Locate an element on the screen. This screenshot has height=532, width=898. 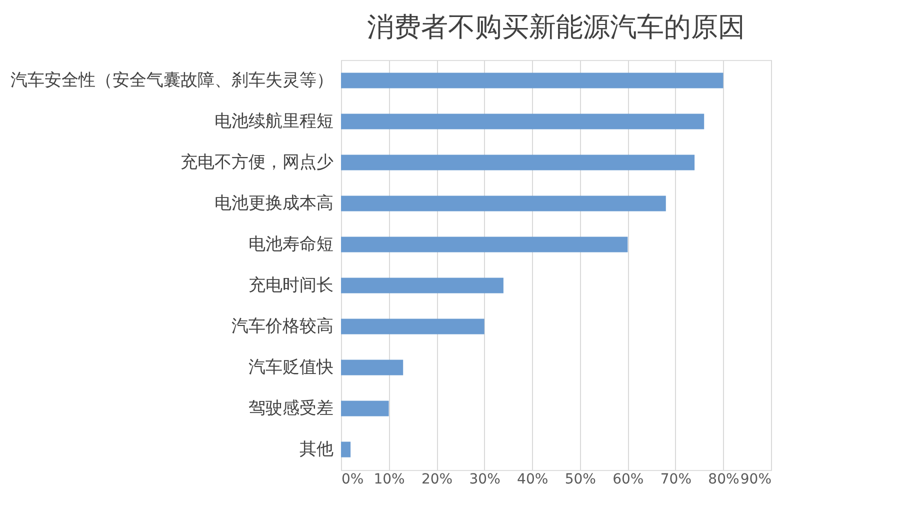
chart-title: 消费者不购买新能源汽车的原因 is located at coordinates (556, 27).